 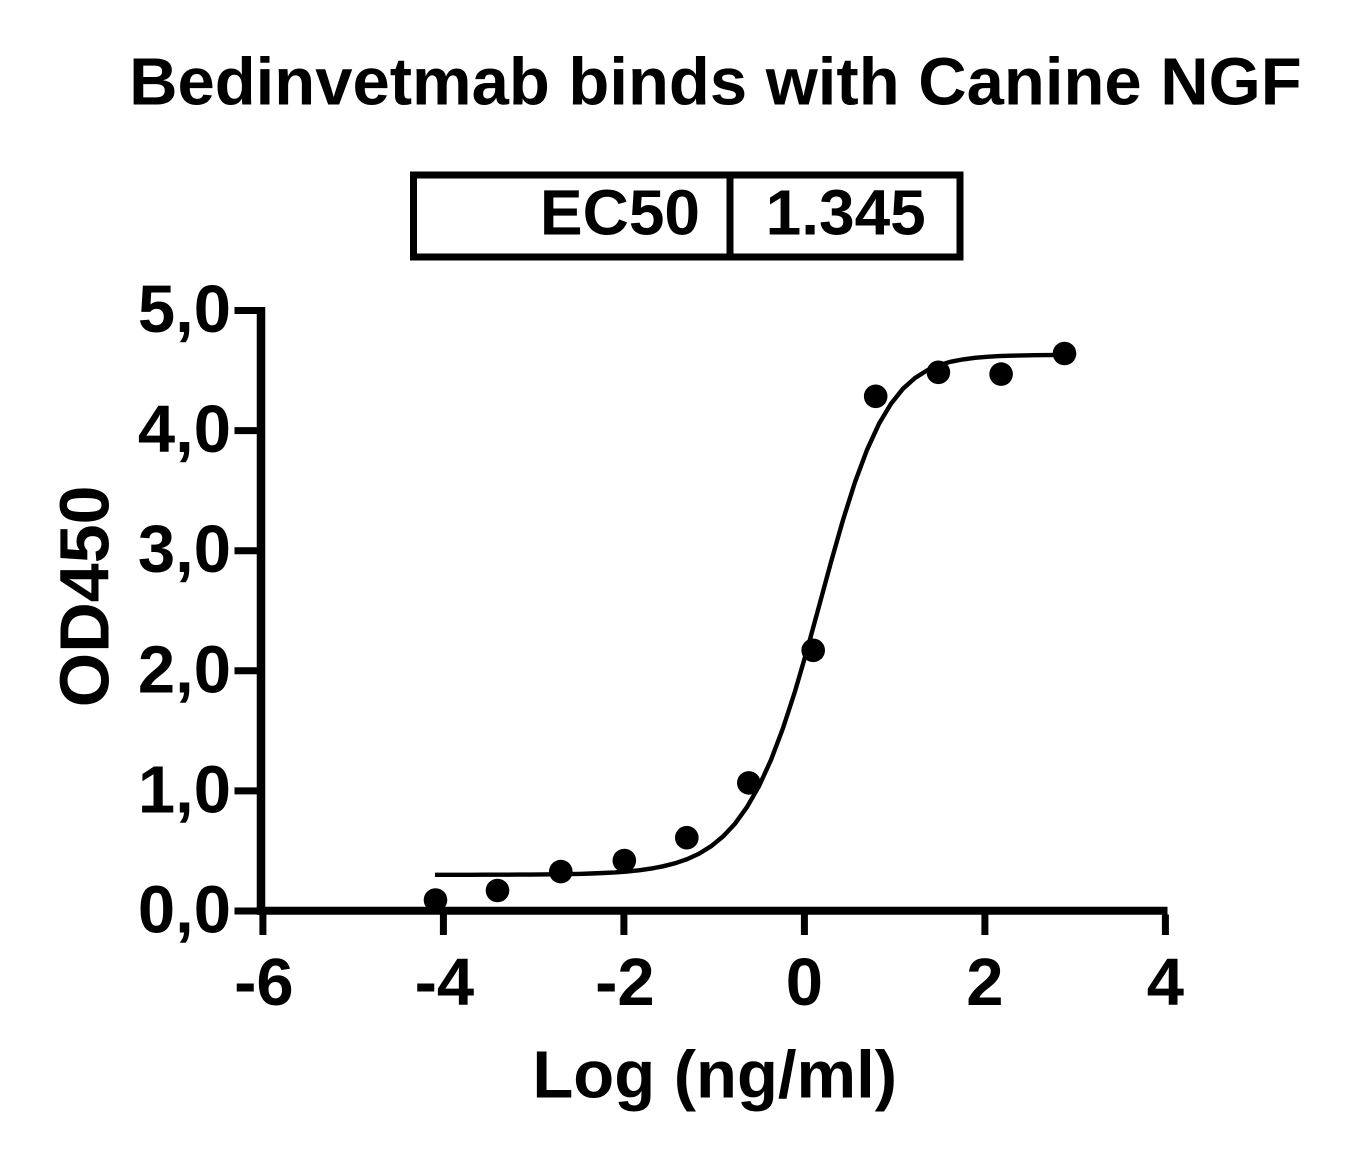 I want to click on svg-text:Bedinvetmab binds with Canine: Bedinvetmab binds with Canine NGF, so click(x=715, y=82).